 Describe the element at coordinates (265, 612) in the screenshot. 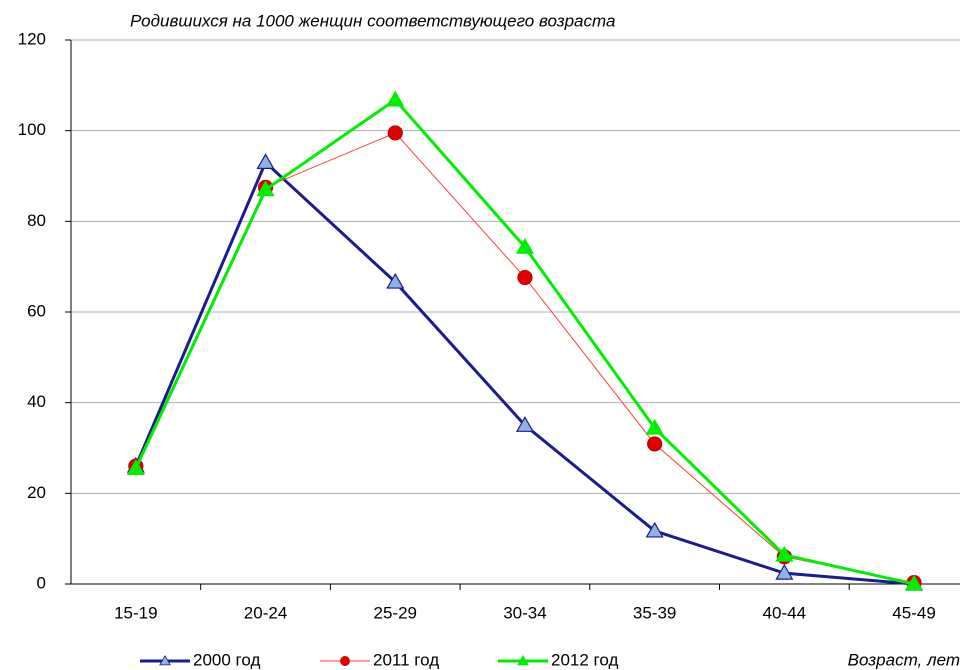

I see `x-tick-label: 20-24` at that location.